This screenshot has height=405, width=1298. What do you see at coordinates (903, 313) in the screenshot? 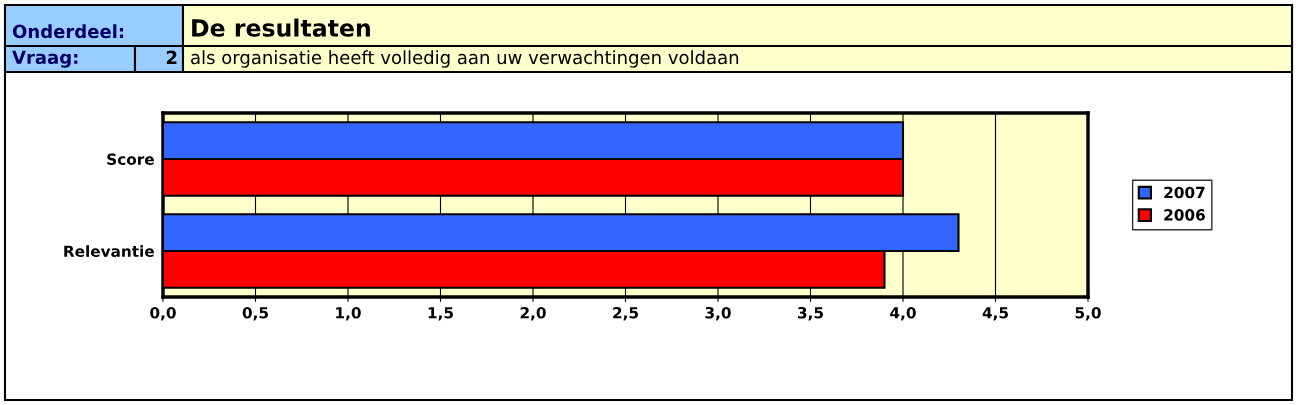
I see `x-tick-label: 4,0` at bounding box center [903, 313].